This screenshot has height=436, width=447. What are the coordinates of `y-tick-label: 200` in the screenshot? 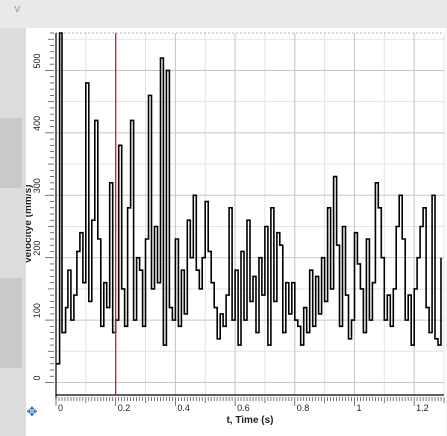 It's located at (37, 248).